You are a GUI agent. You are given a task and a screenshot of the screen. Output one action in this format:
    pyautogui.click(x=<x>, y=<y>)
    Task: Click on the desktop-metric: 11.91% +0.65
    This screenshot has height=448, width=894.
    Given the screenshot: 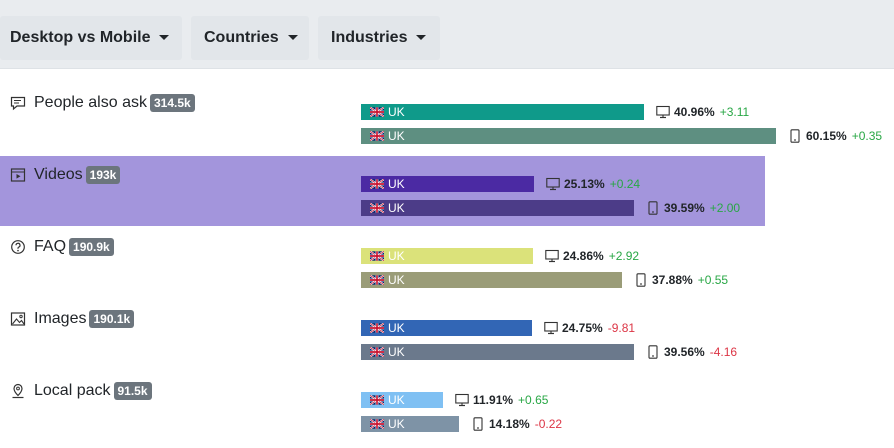 What is the action you would take?
    pyautogui.click(x=501, y=400)
    